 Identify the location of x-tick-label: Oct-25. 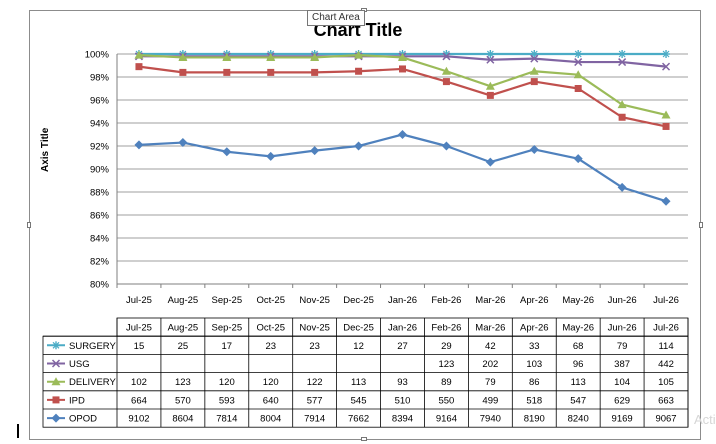
(270, 300).